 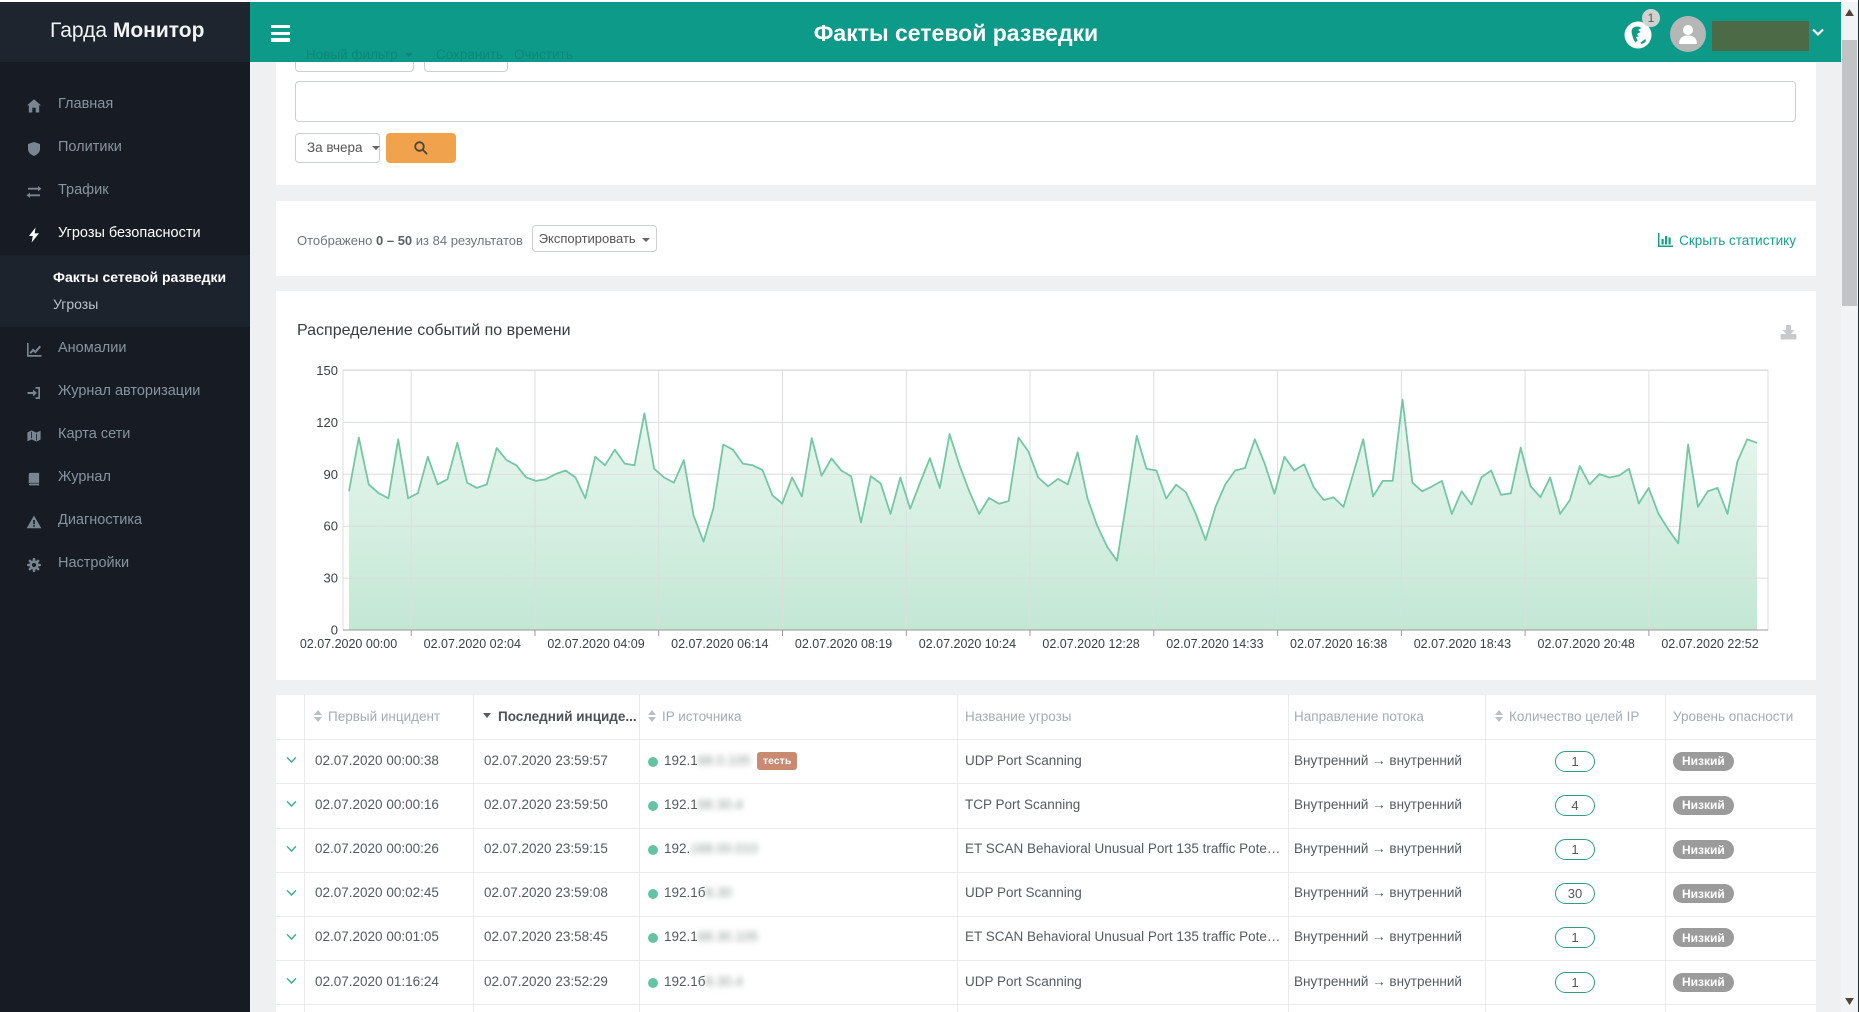 I want to click on svg-text: 02.07.2020 10:24, so click(x=967, y=644).